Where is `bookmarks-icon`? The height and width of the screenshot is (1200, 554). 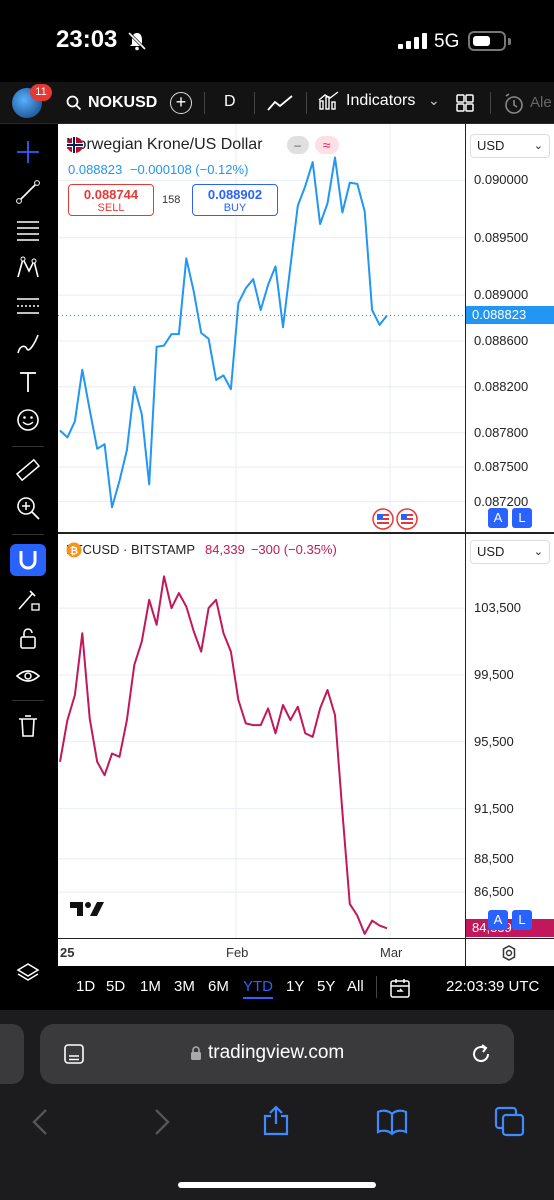 bookmarks-icon is located at coordinates (392, 1122).